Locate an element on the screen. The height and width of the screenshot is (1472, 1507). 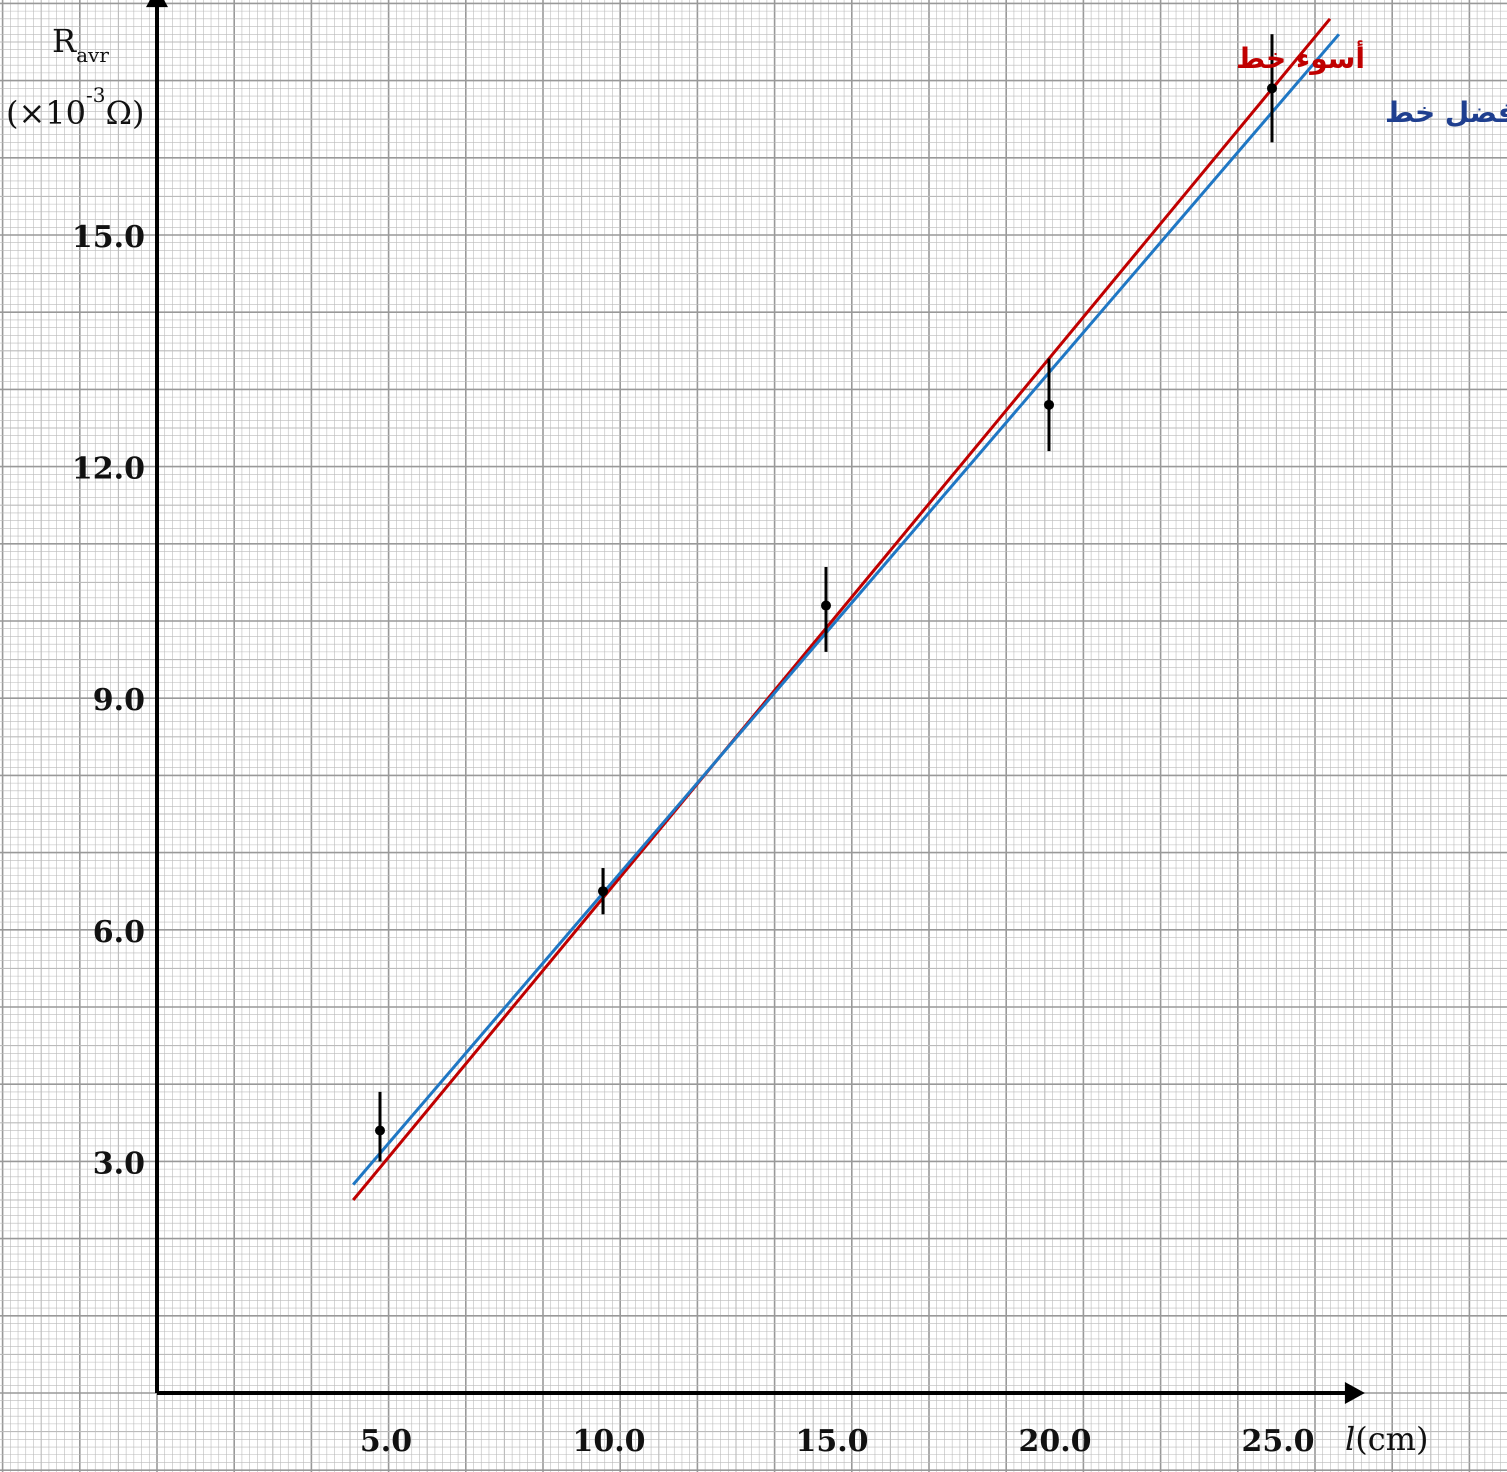
svg-text: (×10-3Ω) is located at coordinates (75, 107).